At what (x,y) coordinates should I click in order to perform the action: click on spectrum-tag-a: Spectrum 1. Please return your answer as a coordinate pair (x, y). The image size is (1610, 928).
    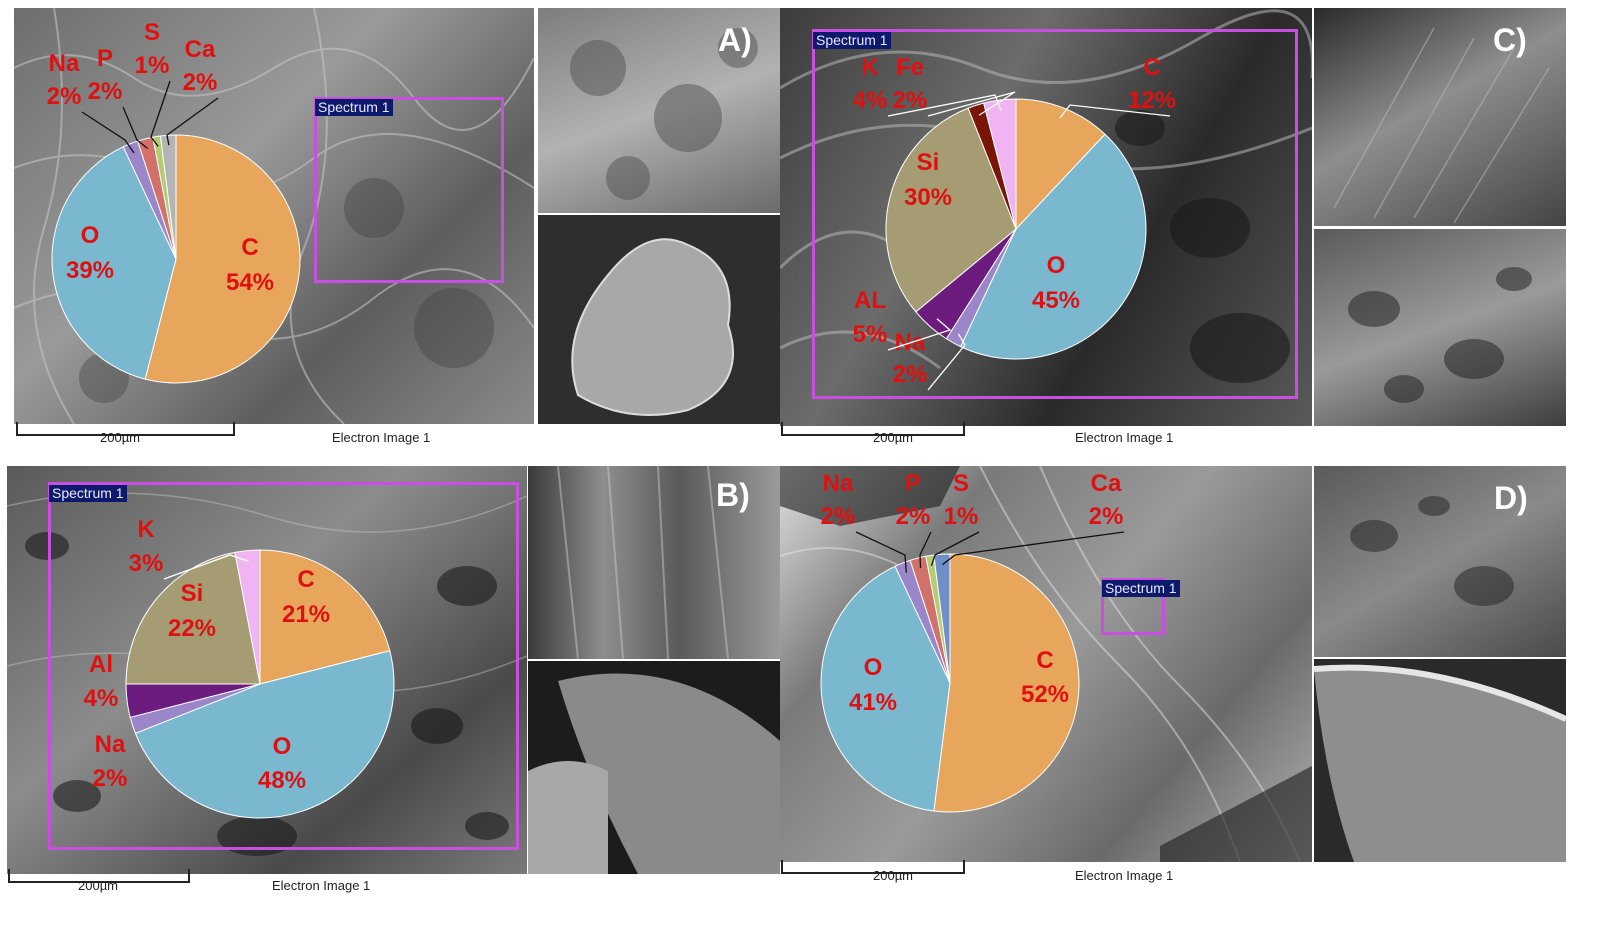
    Looking at the image, I should click on (354, 107).